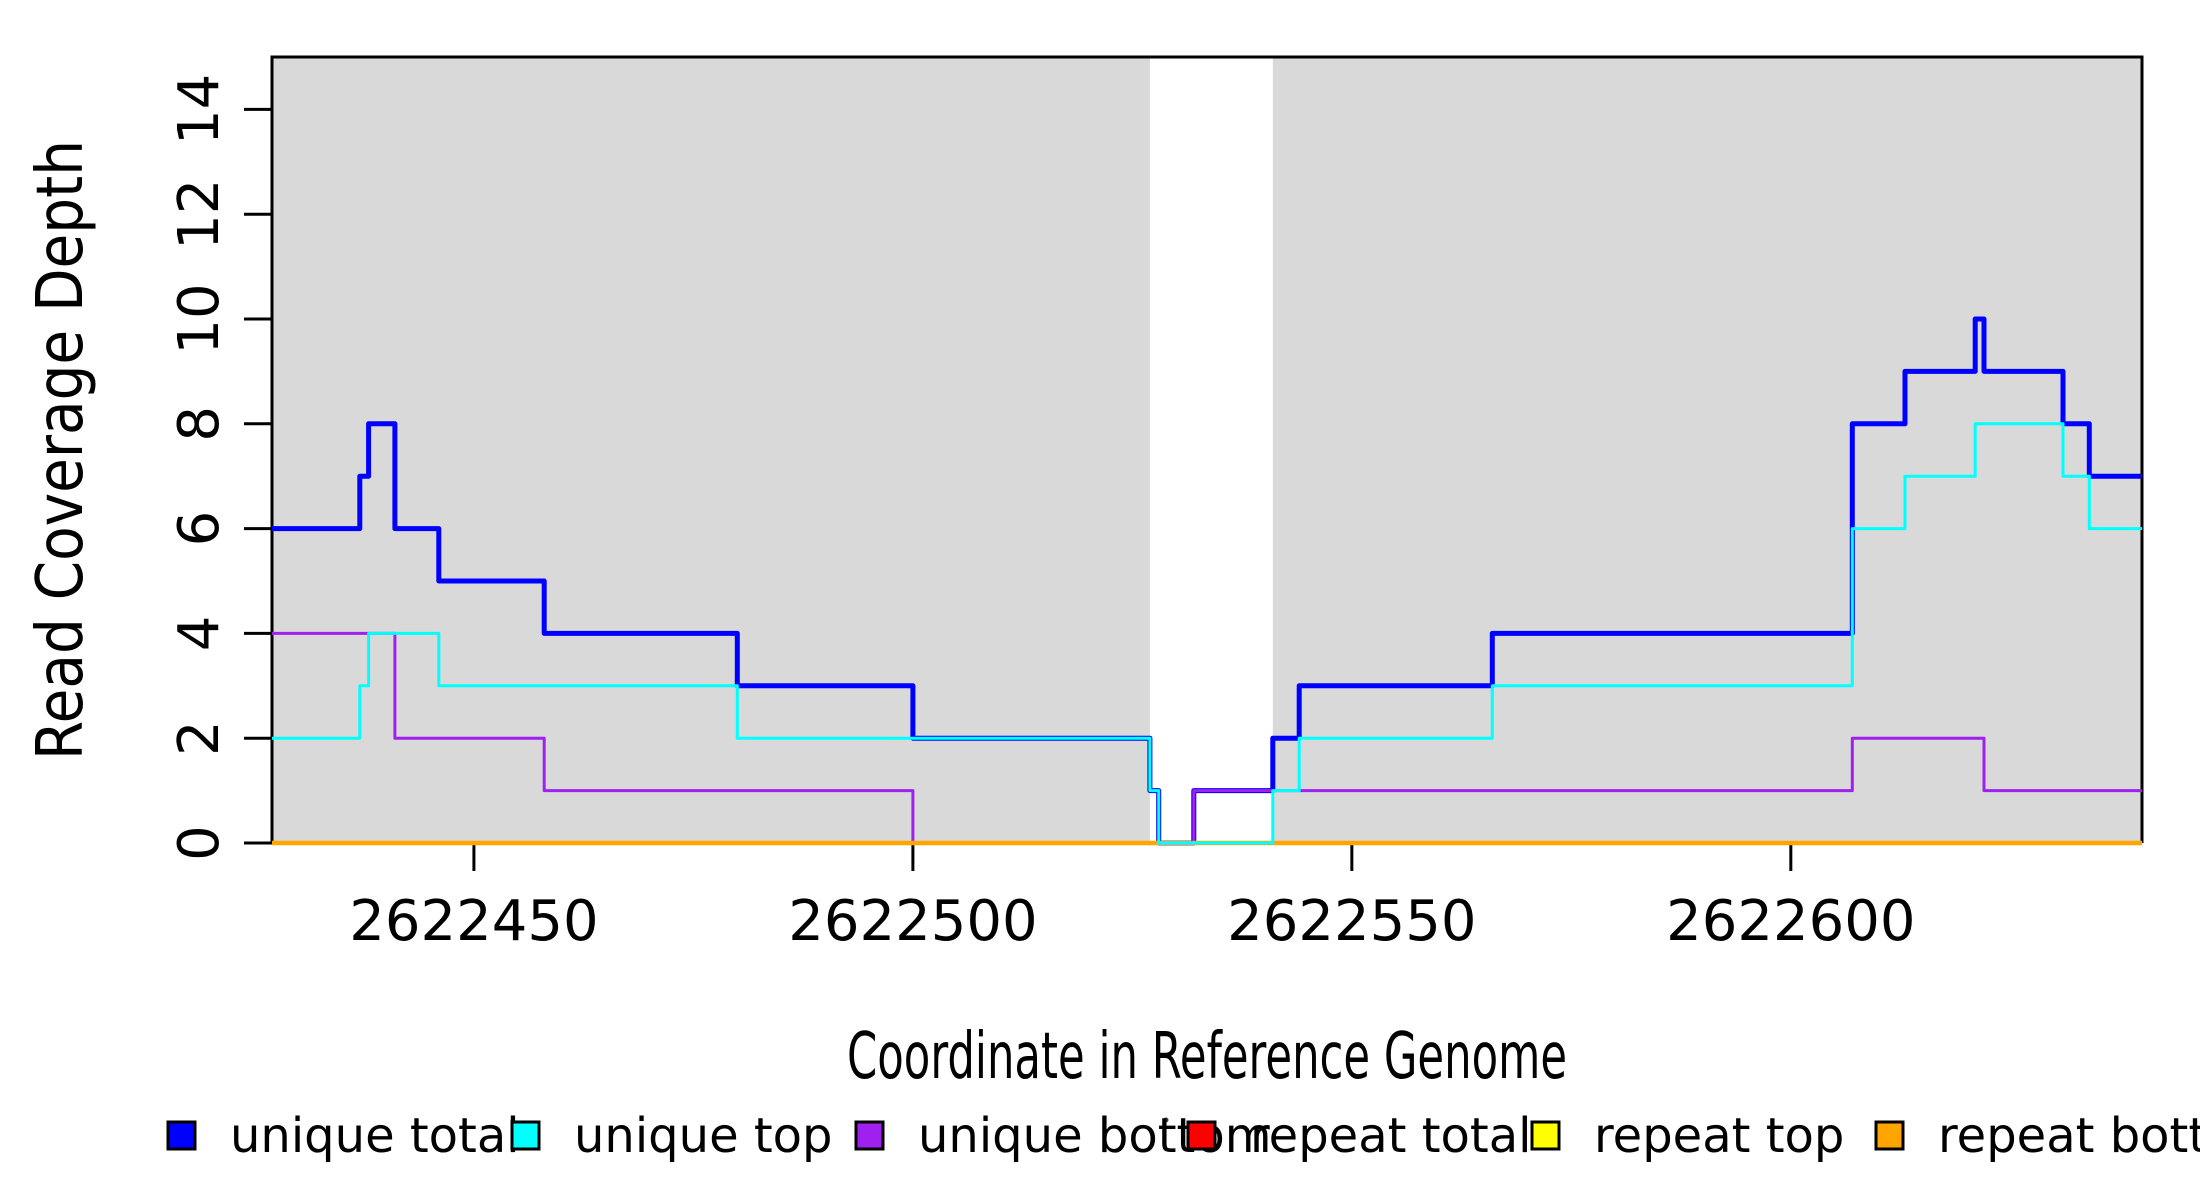  What do you see at coordinates (199, 529) in the screenshot?
I see `y-tick-label: 6` at bounding box center [199, 529].